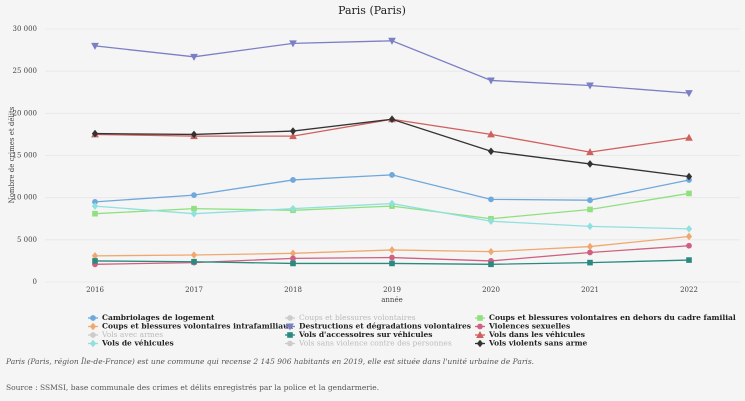 The height and width of the screenshot is (401, 745). What do you see at coordinates (27, 240) in the screenshot?
I see `y-tick-label: 5 000` at bounding box center [27, 240].